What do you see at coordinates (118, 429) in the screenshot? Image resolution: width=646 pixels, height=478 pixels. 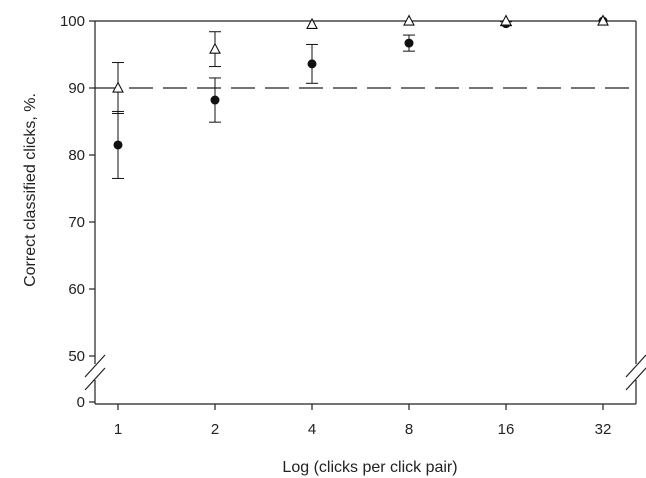 I see `x-tick-label: 1` at bounding box center [118, 429].